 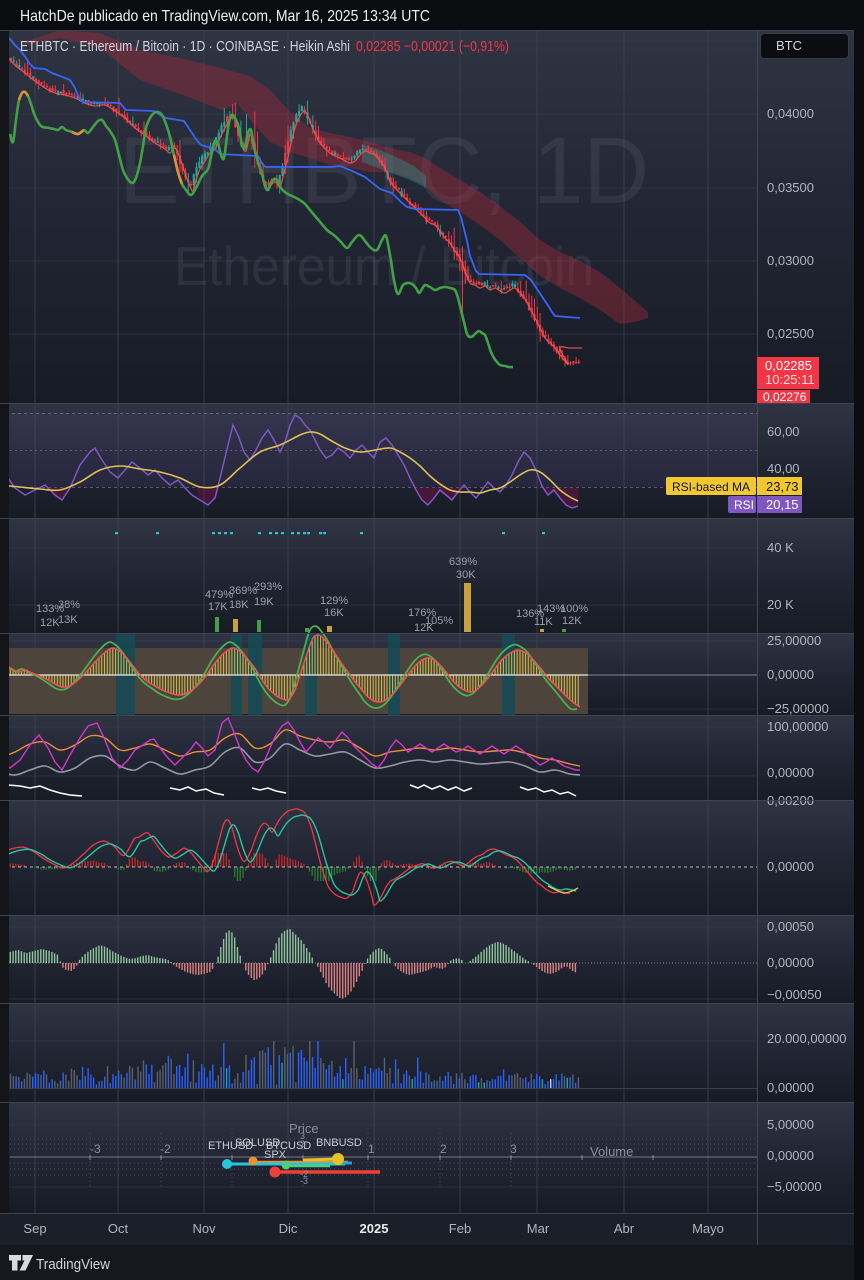 I want to click on svg-text: SPX, so click(x=275, y=1155).